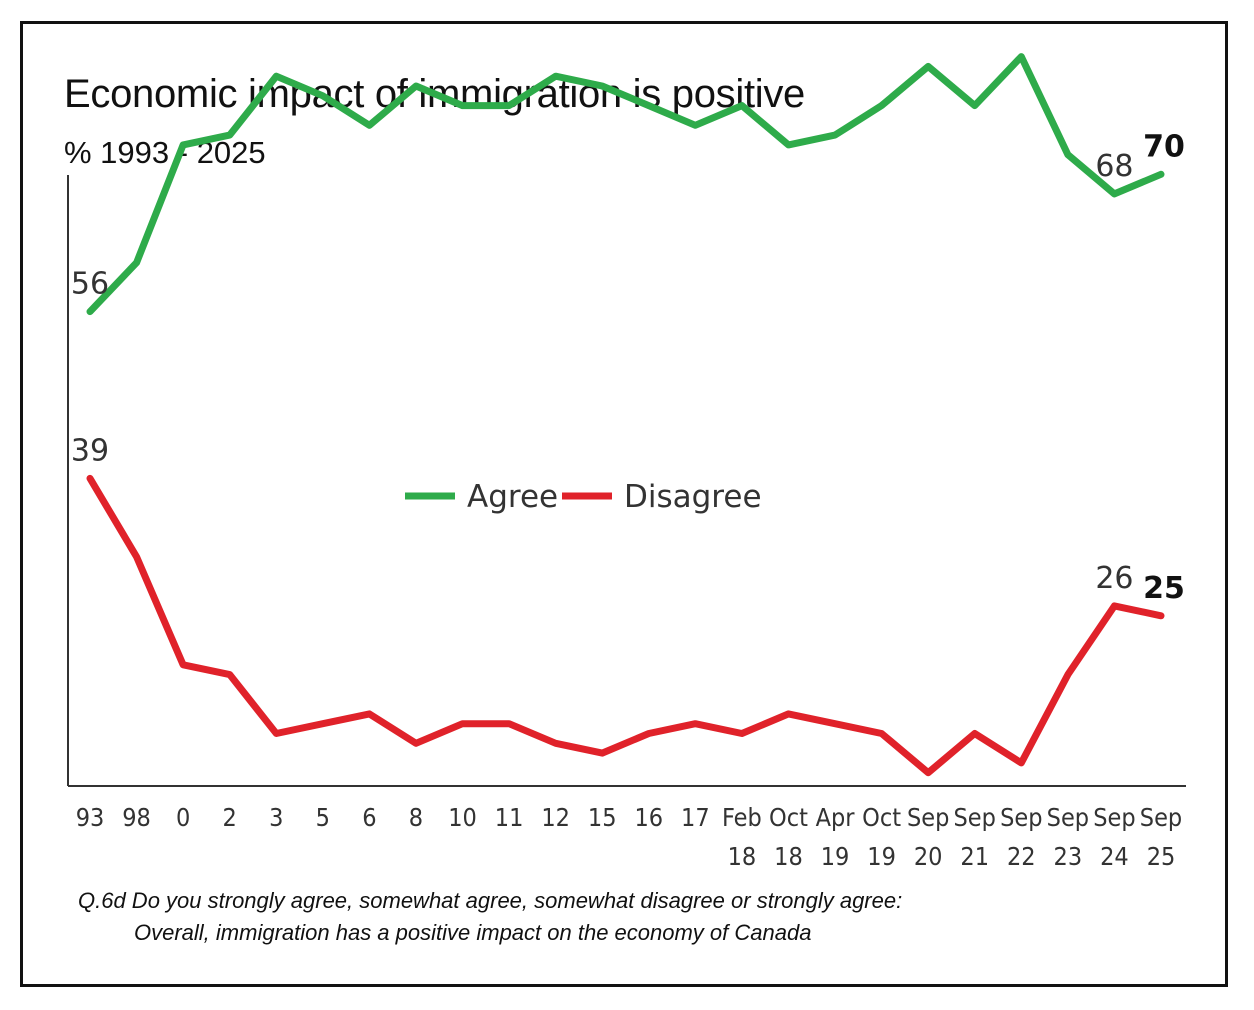 This screenshot has width=1254, height=1010. I want to click on x-tick-label: 8, so click(416, 817).